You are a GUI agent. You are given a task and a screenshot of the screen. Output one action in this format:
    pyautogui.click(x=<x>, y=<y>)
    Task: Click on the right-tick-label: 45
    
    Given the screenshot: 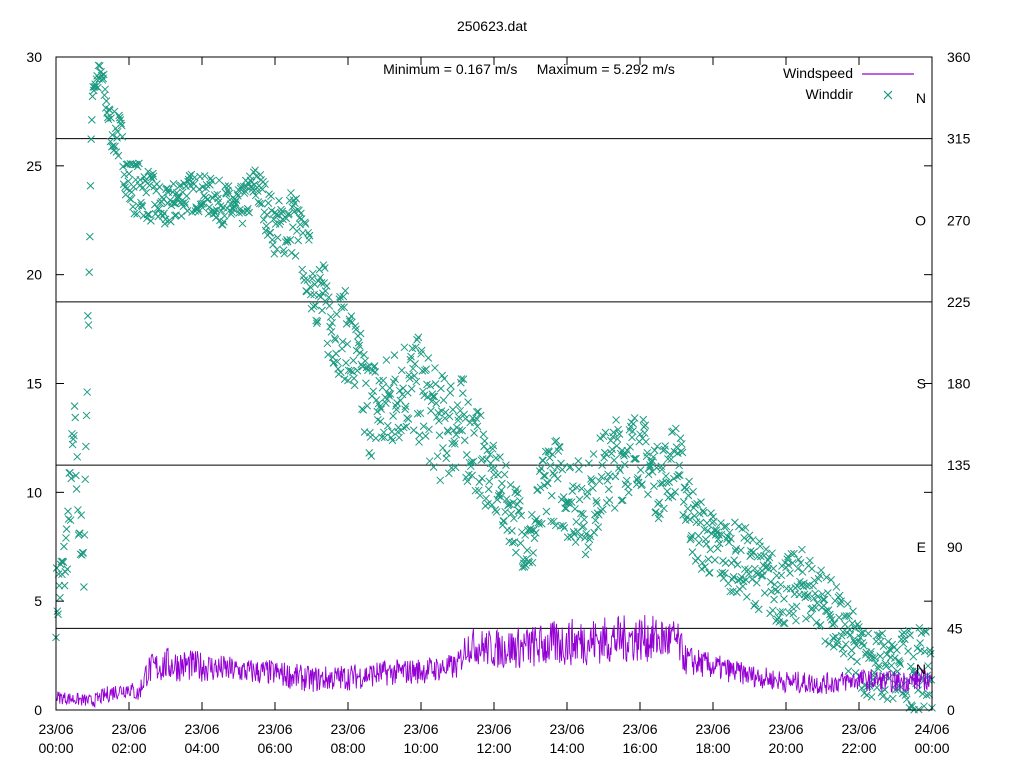 What is the action you would take?
    pyautogui.click(x=955, y=628)
    